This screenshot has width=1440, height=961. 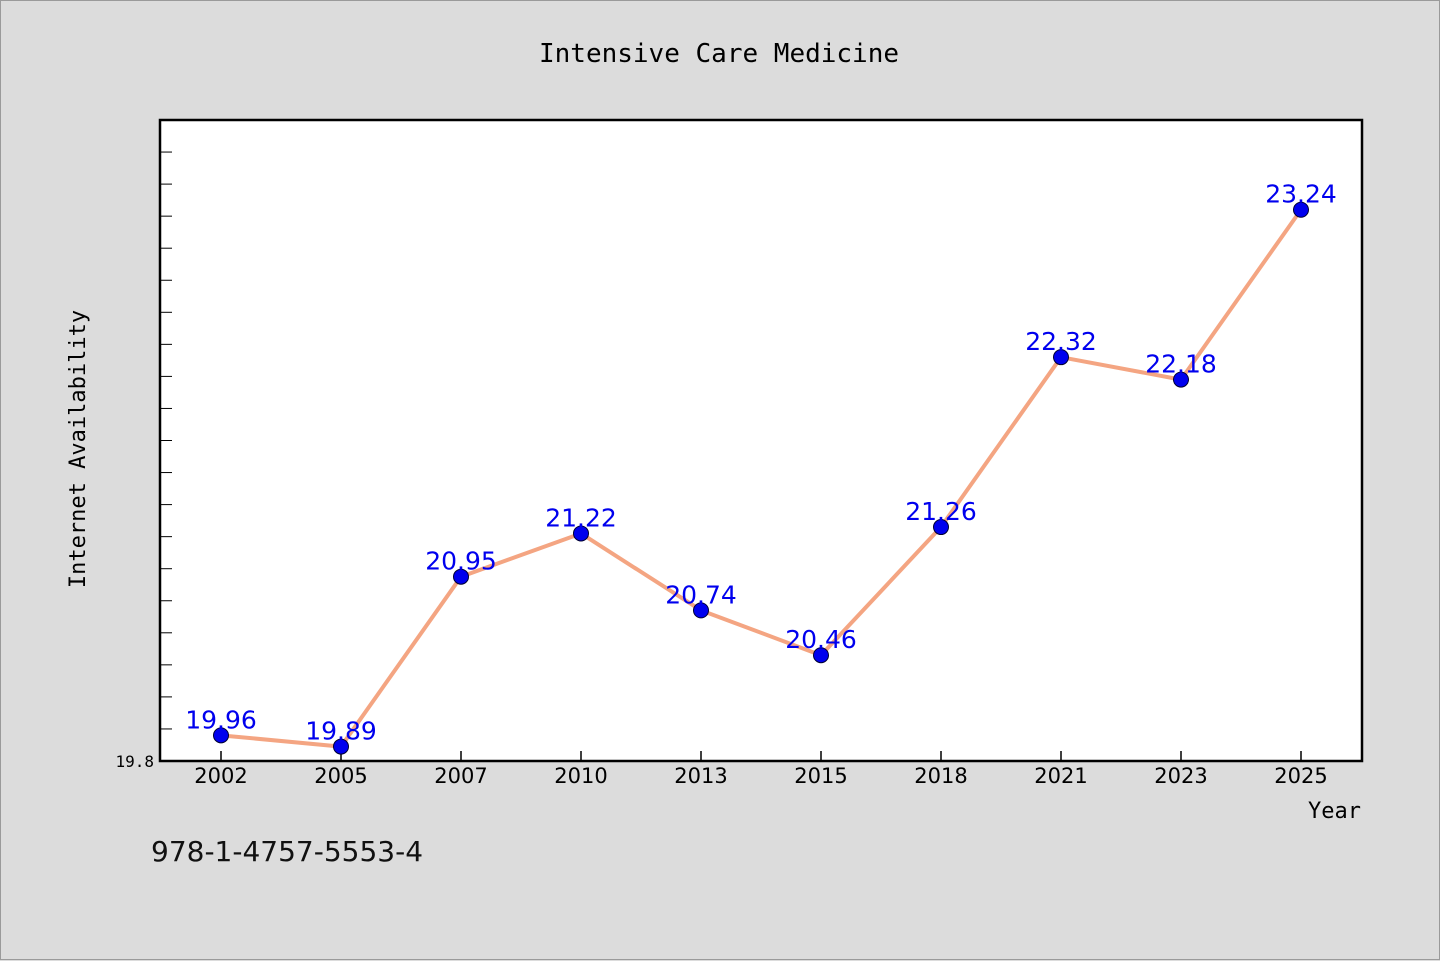 I want to click on y-tick-labels: 19.8, so click(x=134, y=761).